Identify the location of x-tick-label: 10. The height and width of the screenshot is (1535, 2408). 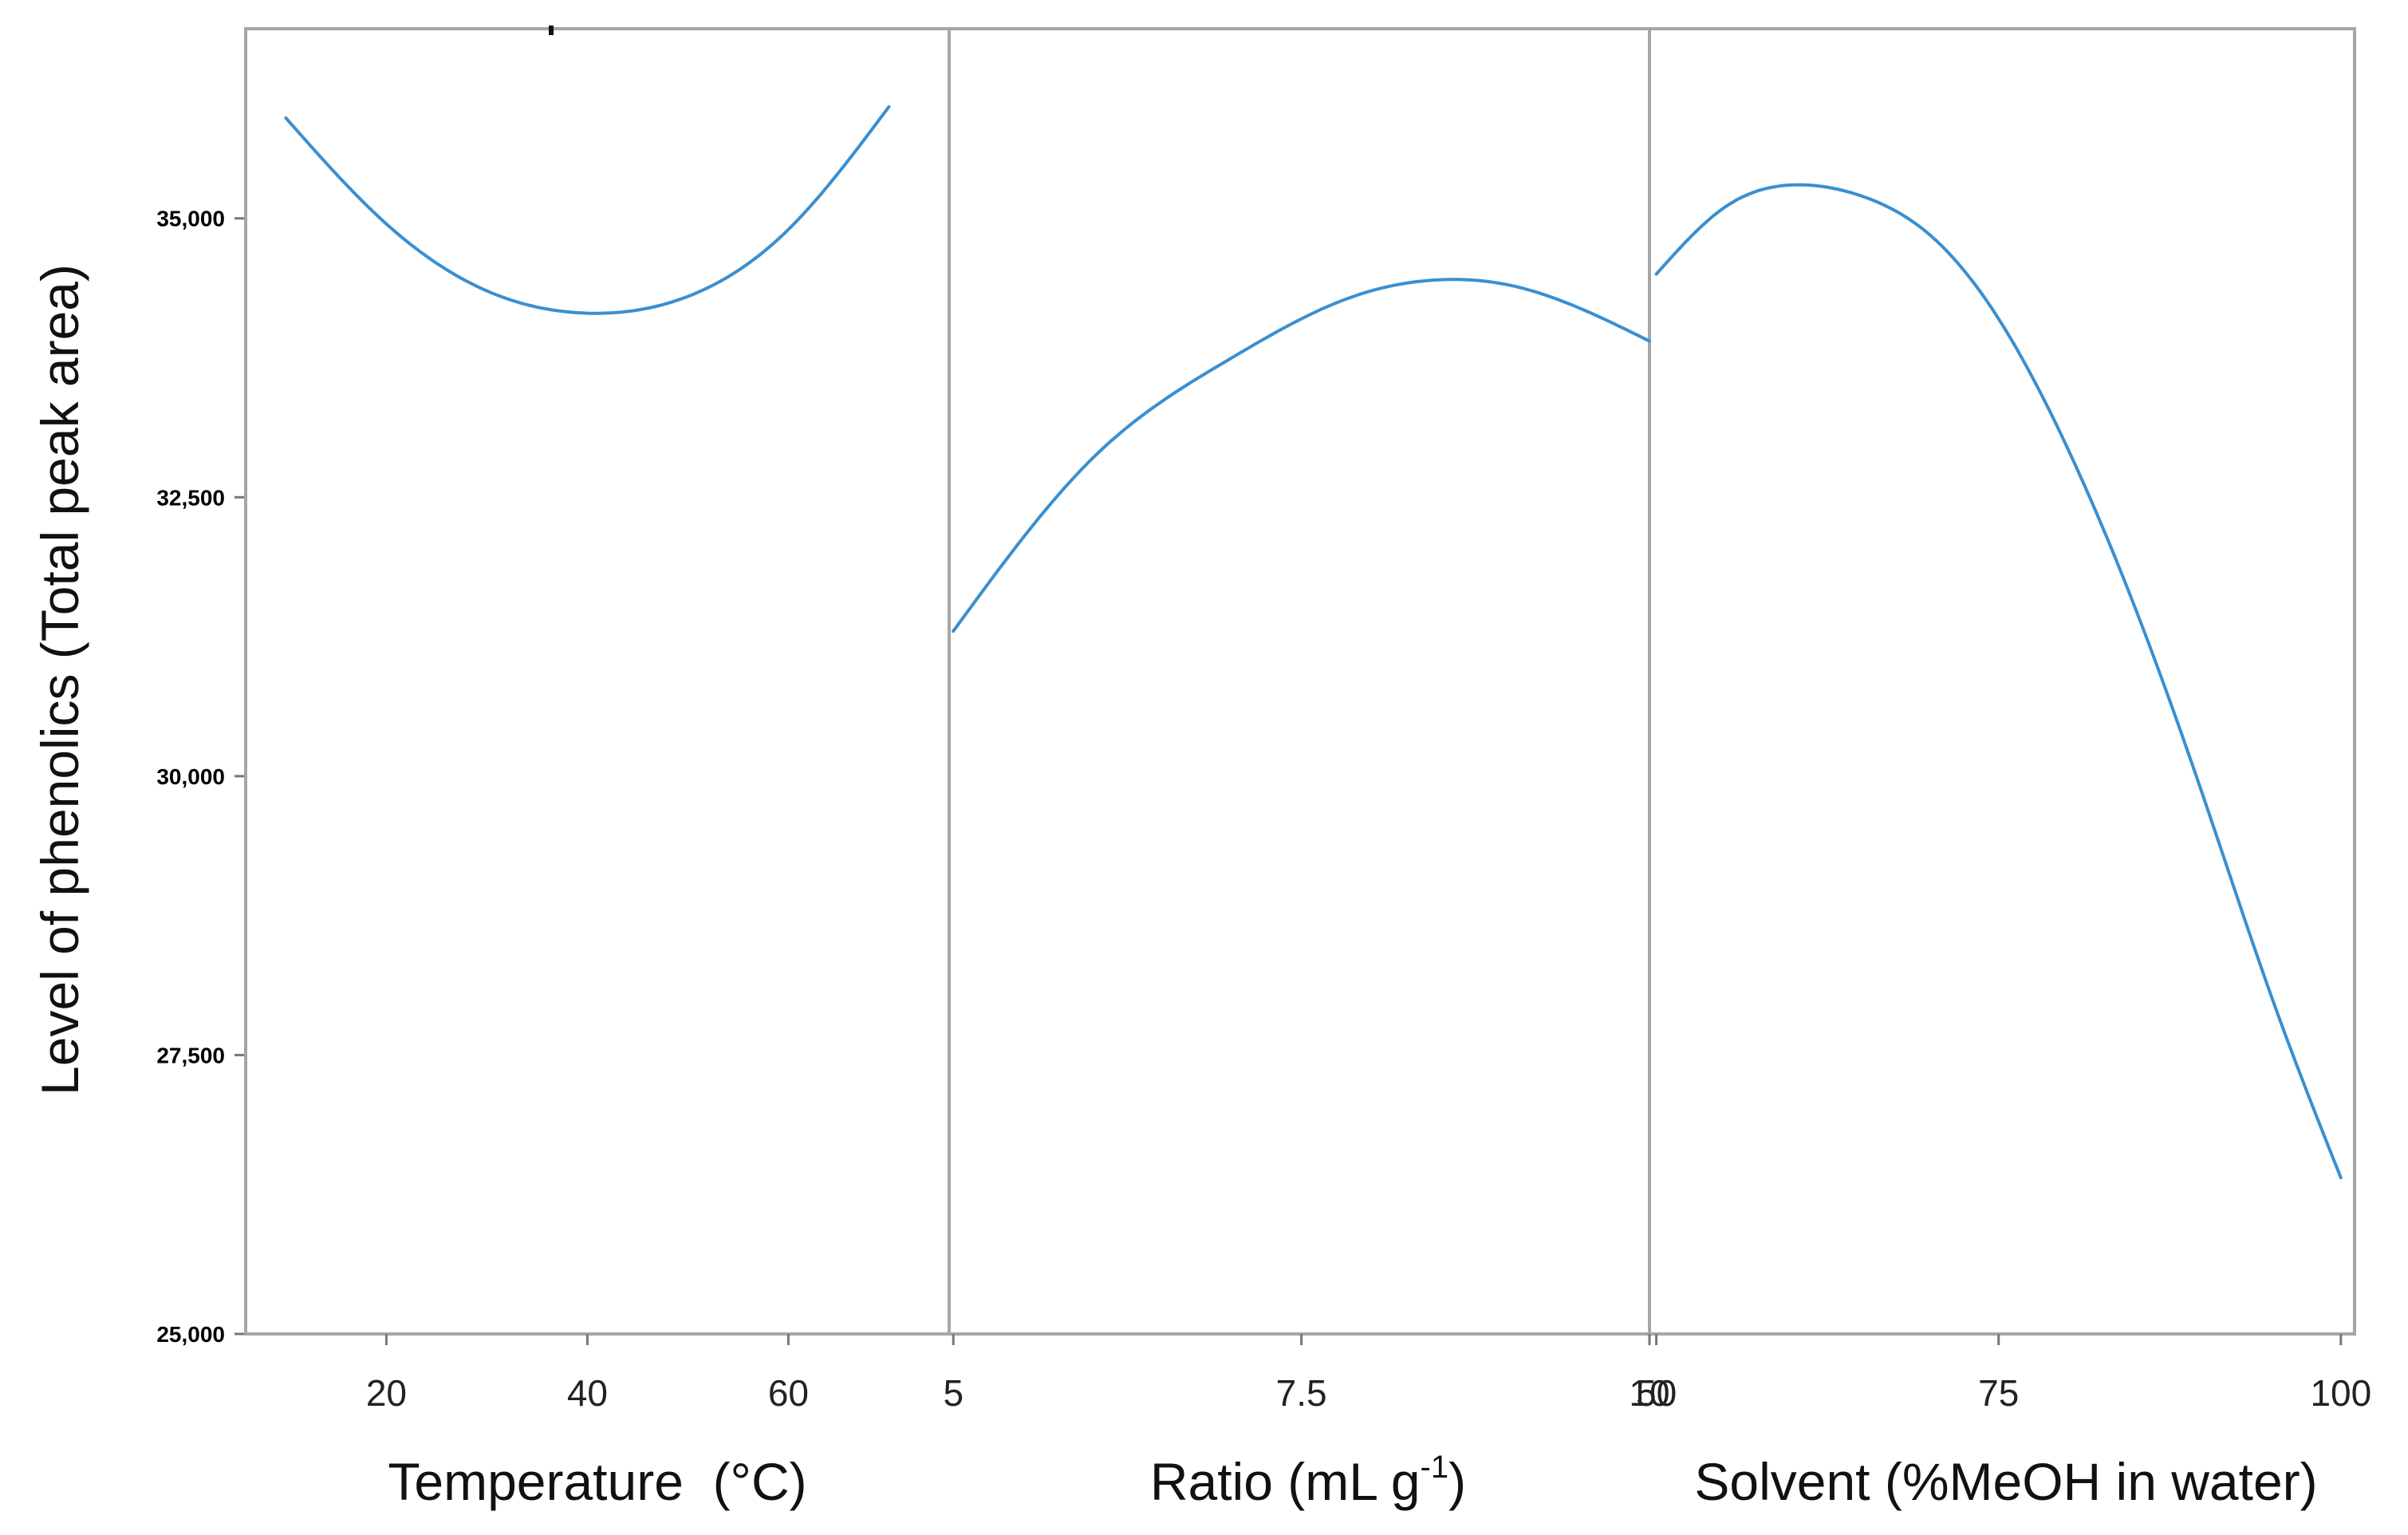
(1649, 1393).